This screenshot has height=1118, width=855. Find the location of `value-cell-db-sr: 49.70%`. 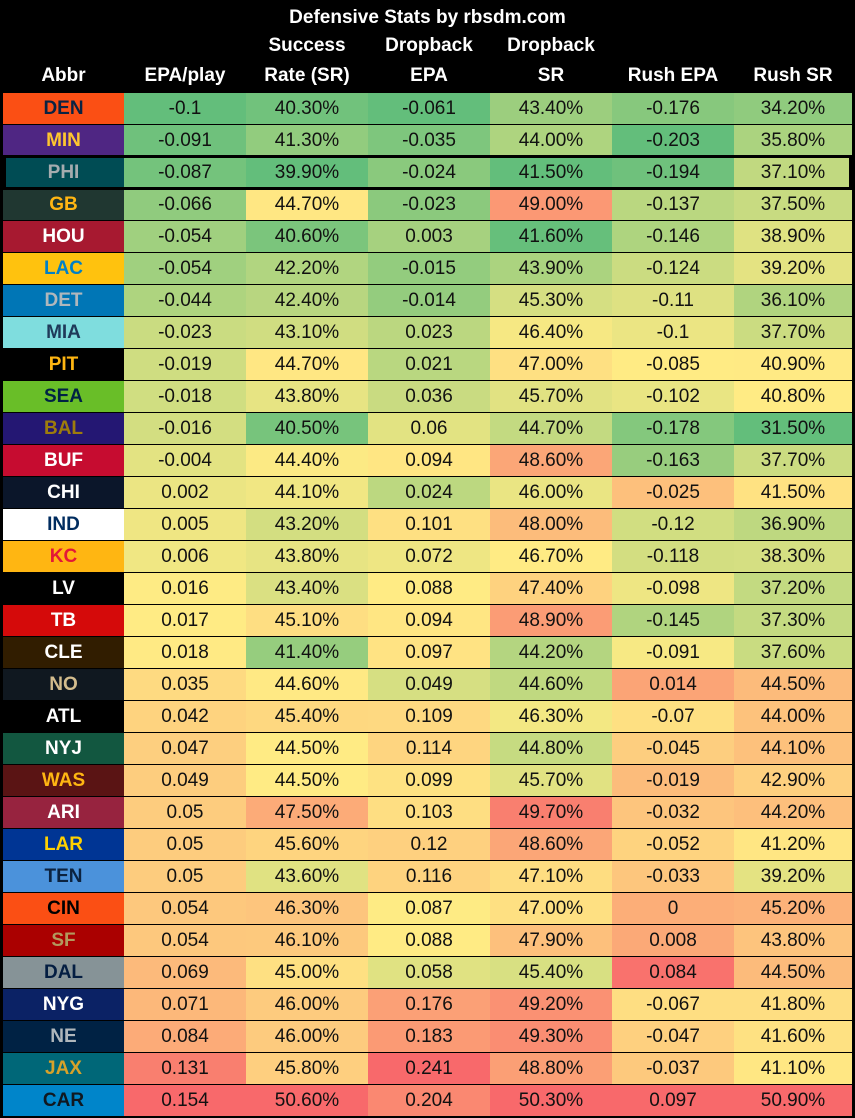

value-cell-db-sr: 49.70% is located at coordinates (551, 812).